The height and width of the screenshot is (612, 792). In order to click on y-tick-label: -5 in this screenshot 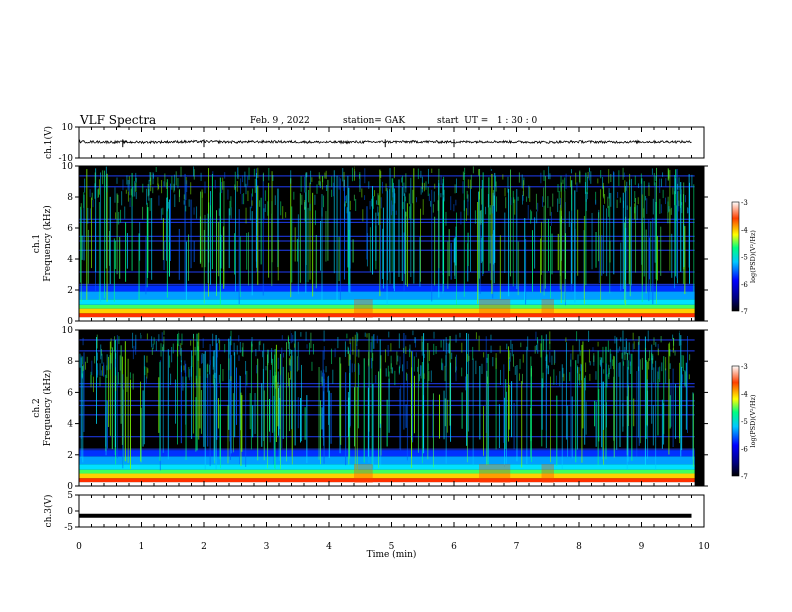, I will do `click(68, 528)`.